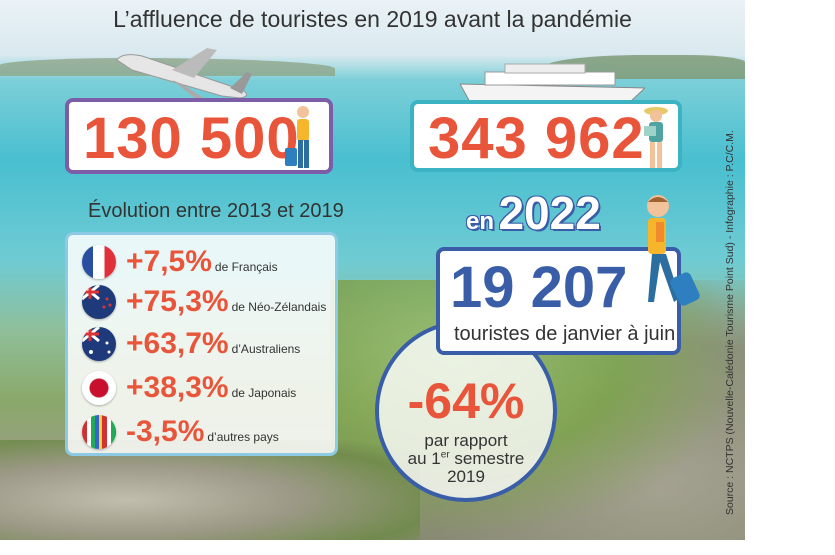  I want to click on france-flag-icon, so click(99, 262).